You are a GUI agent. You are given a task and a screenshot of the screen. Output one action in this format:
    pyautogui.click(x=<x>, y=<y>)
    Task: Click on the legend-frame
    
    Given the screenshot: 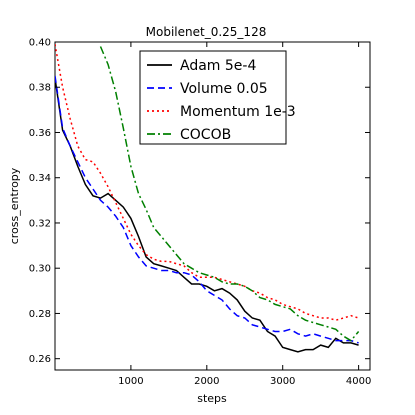 What is the action you would take?
    pyautogui.click(x=213, y=97)
    